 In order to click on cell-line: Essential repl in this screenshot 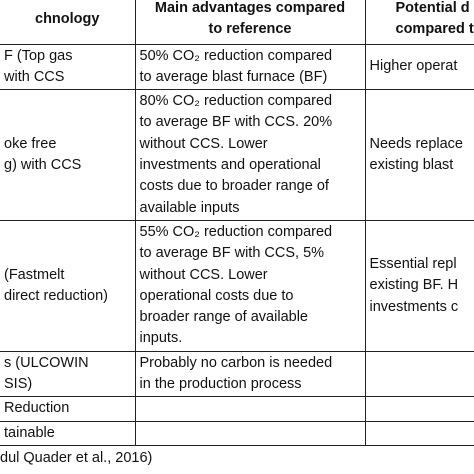, I will do `click(413, 263)`.